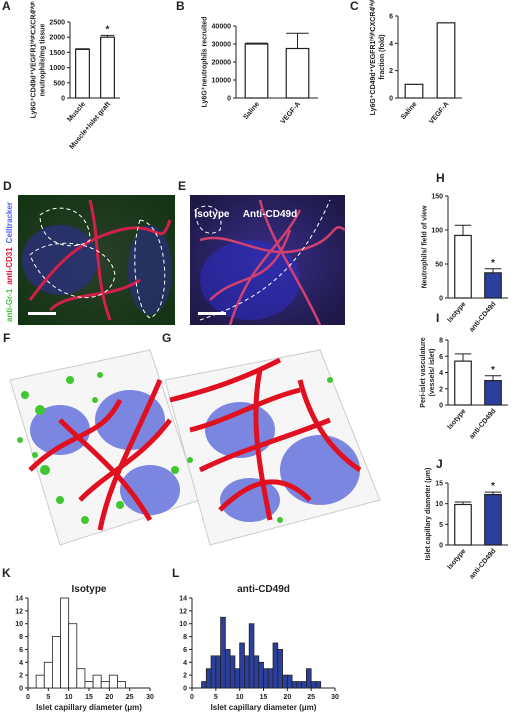 The image size is (520, 721). Describe the element at coordinates (268, 260) in the screenshot. I see `micrograph-e` at that location.